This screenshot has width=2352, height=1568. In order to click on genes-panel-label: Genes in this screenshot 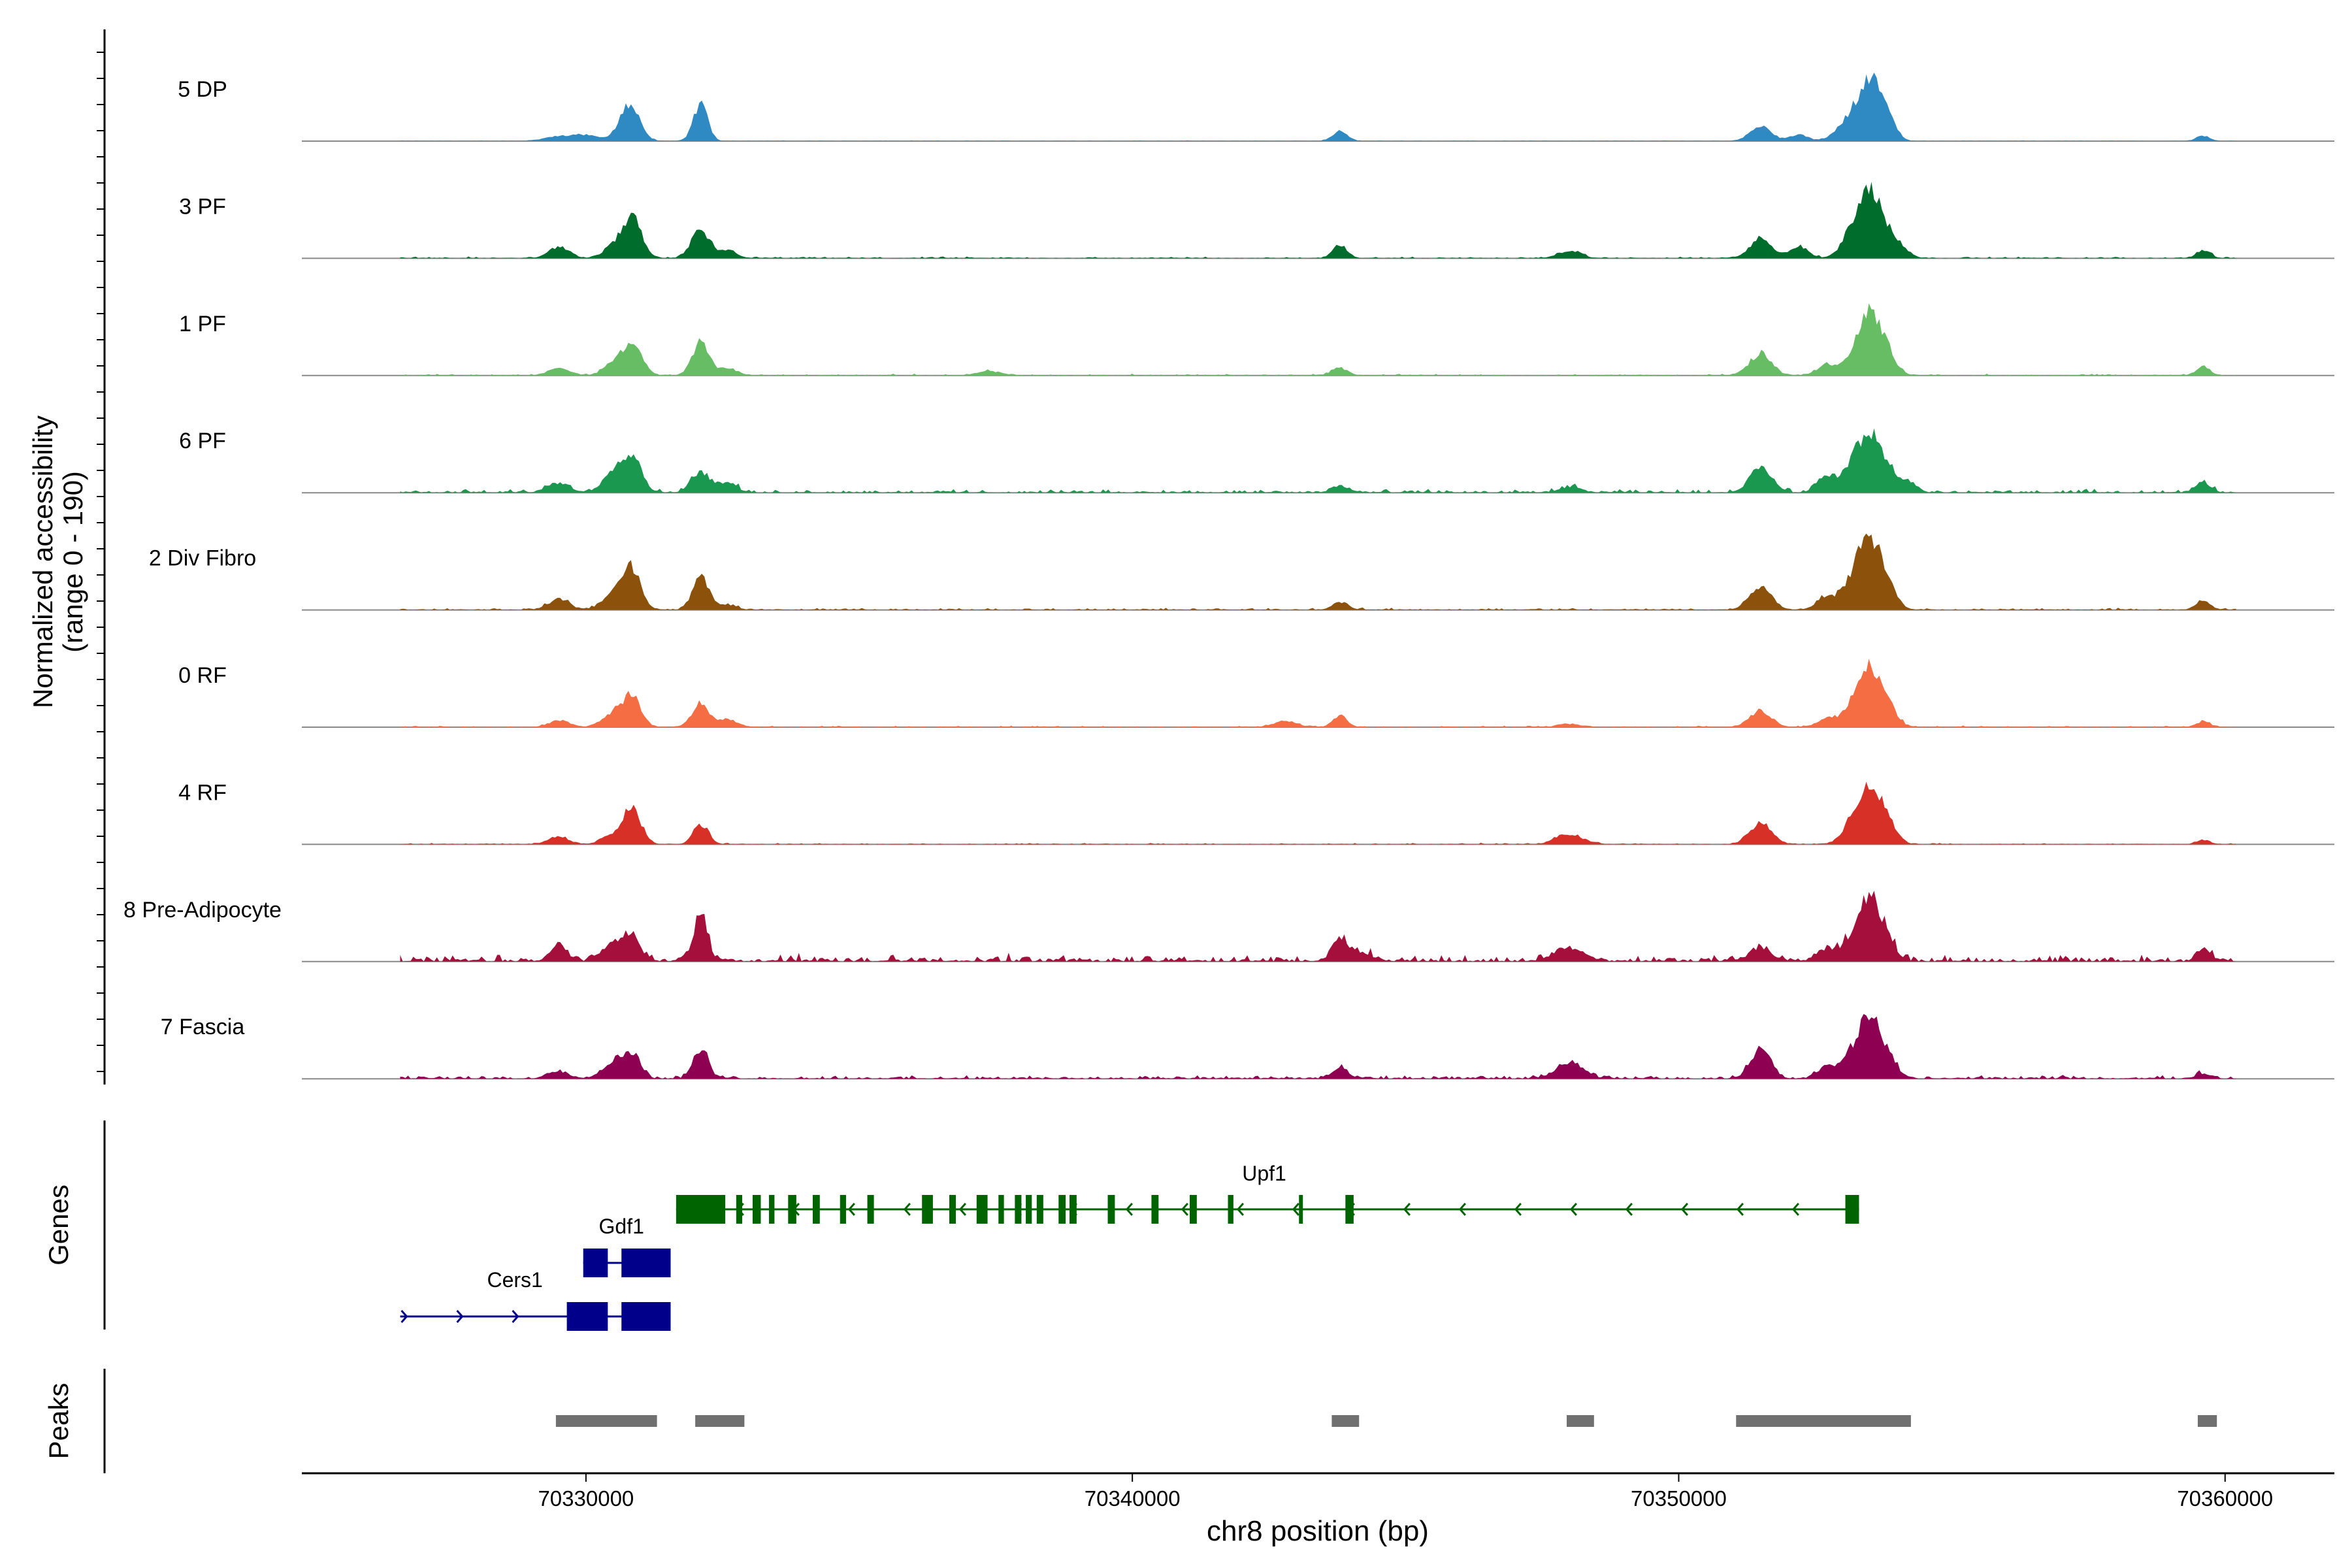, I will do `click(58, 1225)`.